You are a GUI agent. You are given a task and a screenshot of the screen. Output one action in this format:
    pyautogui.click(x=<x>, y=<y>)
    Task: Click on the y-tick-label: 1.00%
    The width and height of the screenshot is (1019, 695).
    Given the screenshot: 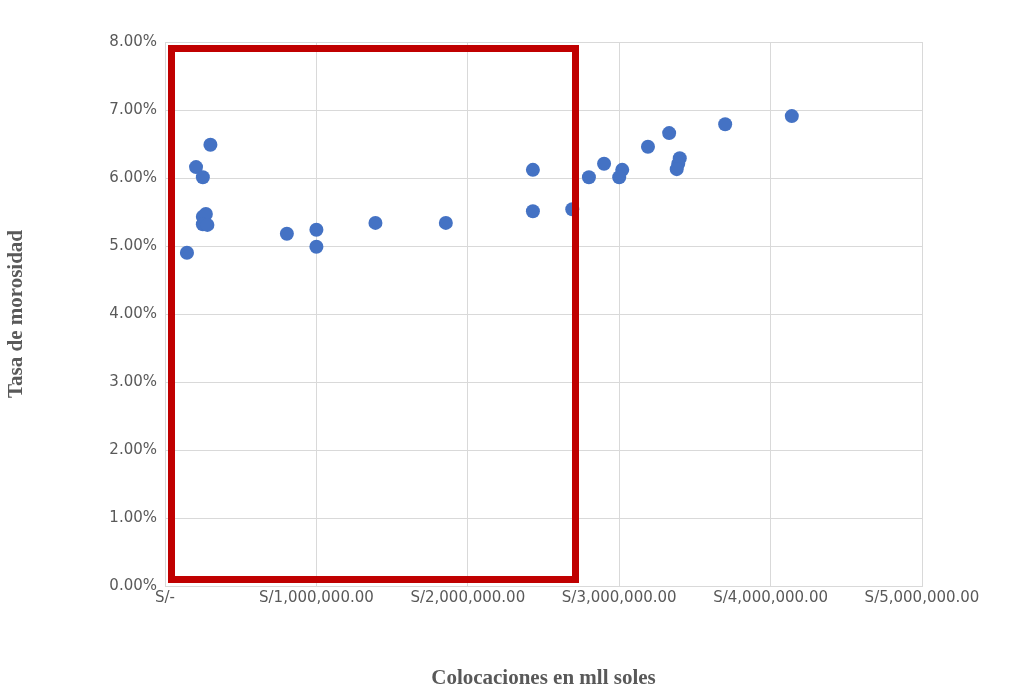 What is the action you would take?
    pyautogui.click(x=133, y=516)
    